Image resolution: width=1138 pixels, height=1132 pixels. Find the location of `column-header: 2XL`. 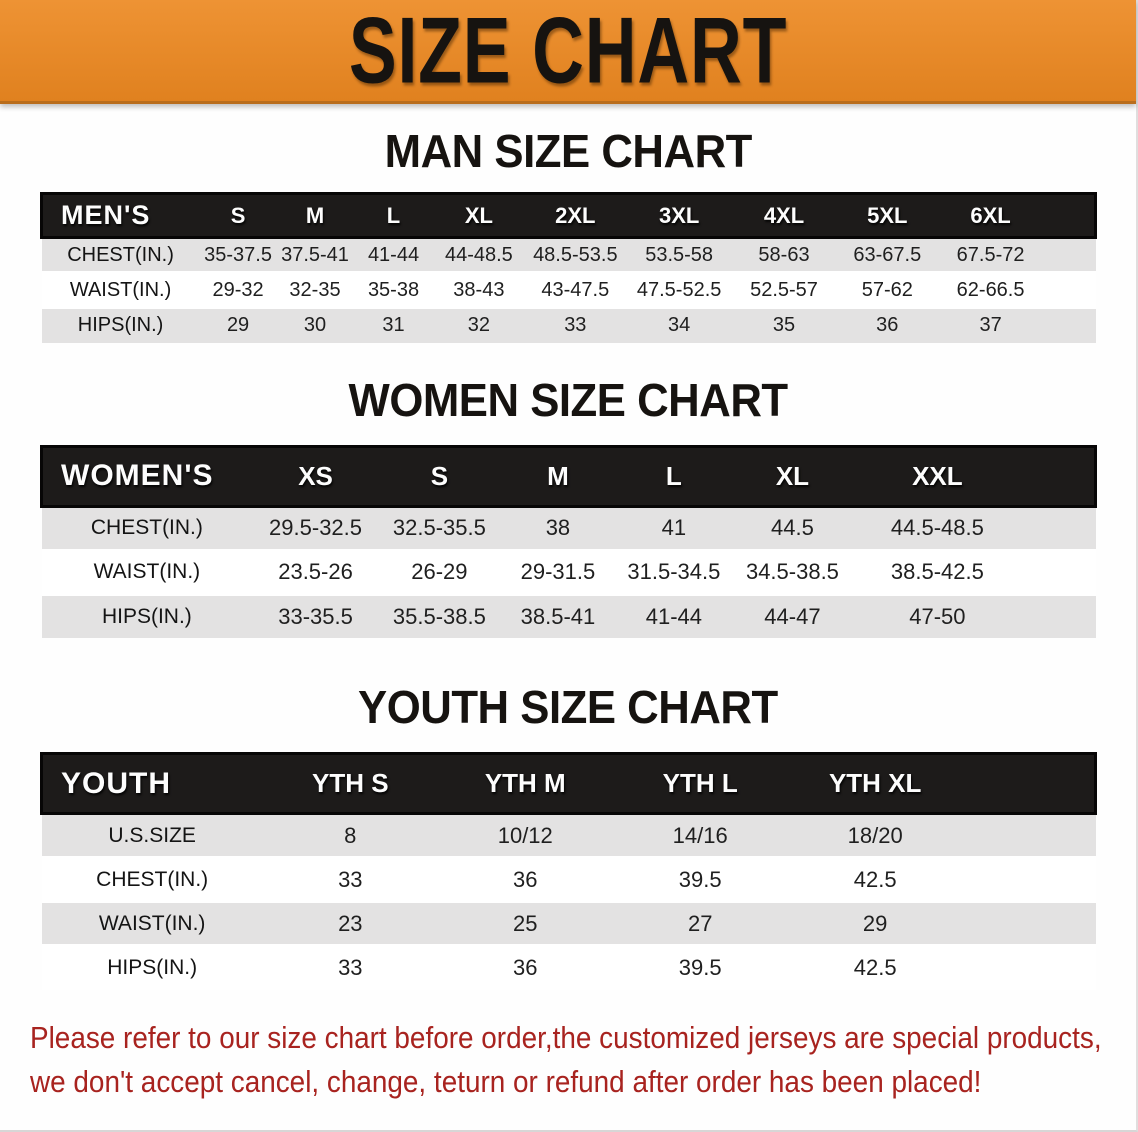

column-header: 2XL is located at coordinates (575, 215).